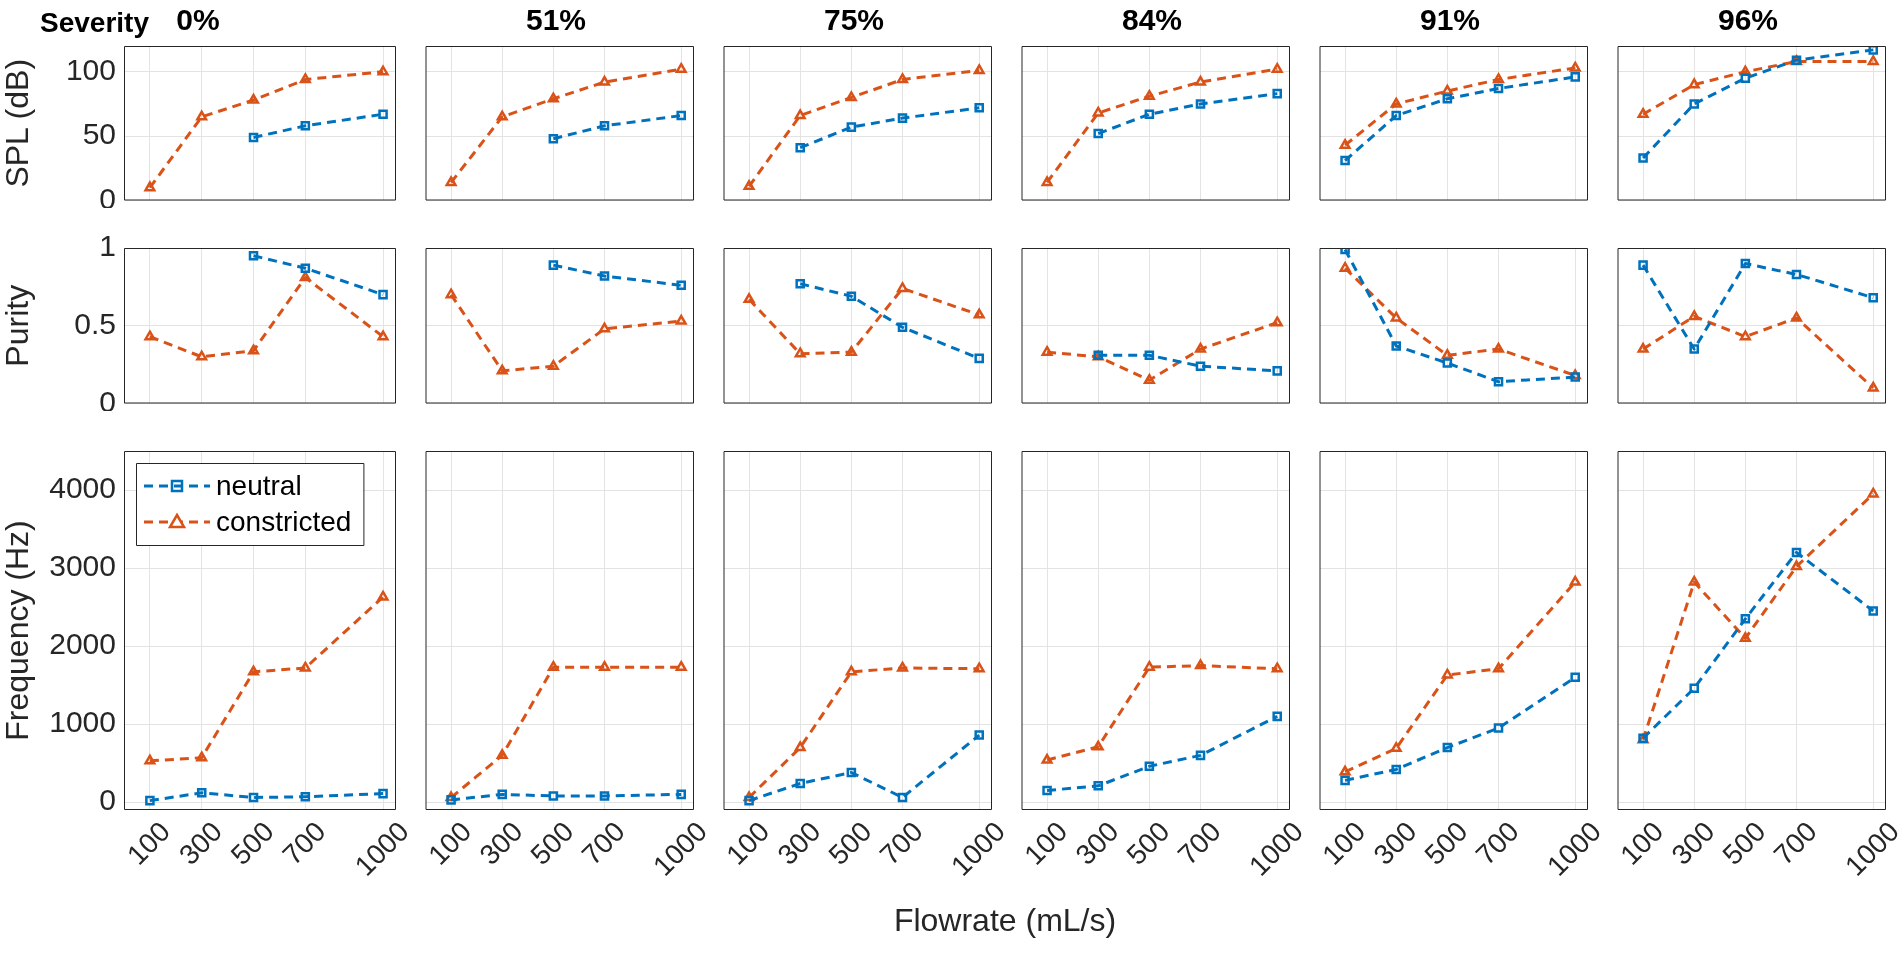  What do you see at coordinates (107, 246) in the screenshot?
I see `y-tick-label: 1` at bounding box center [107, 246].